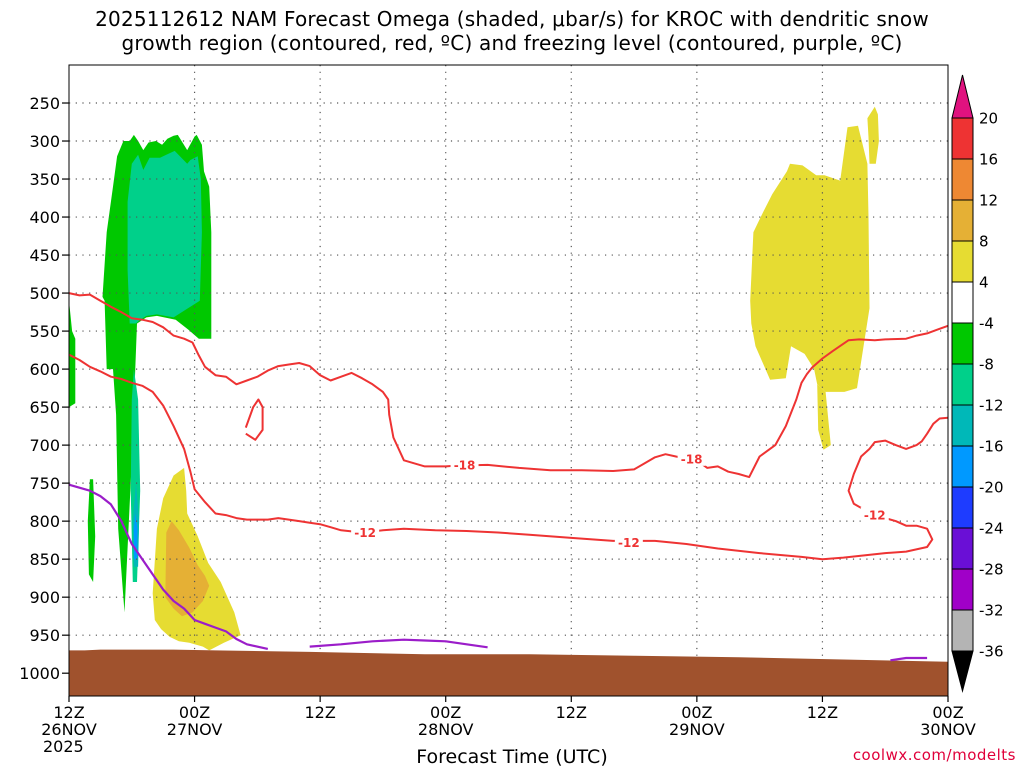 The height and width of the screenshot is (768, 1024). I want to click on x-tick-label-60-line1: 00Z, so click(696, 712).